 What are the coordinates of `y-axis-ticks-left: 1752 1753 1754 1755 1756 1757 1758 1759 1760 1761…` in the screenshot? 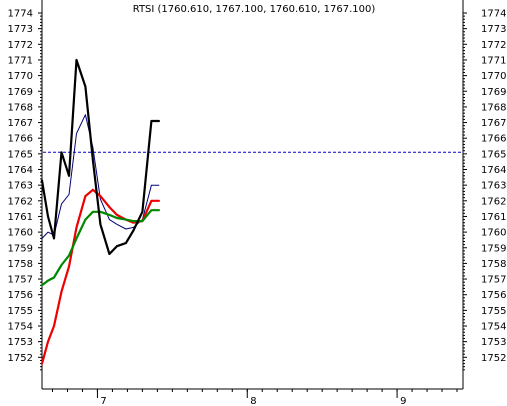 It's located at (25, 190).